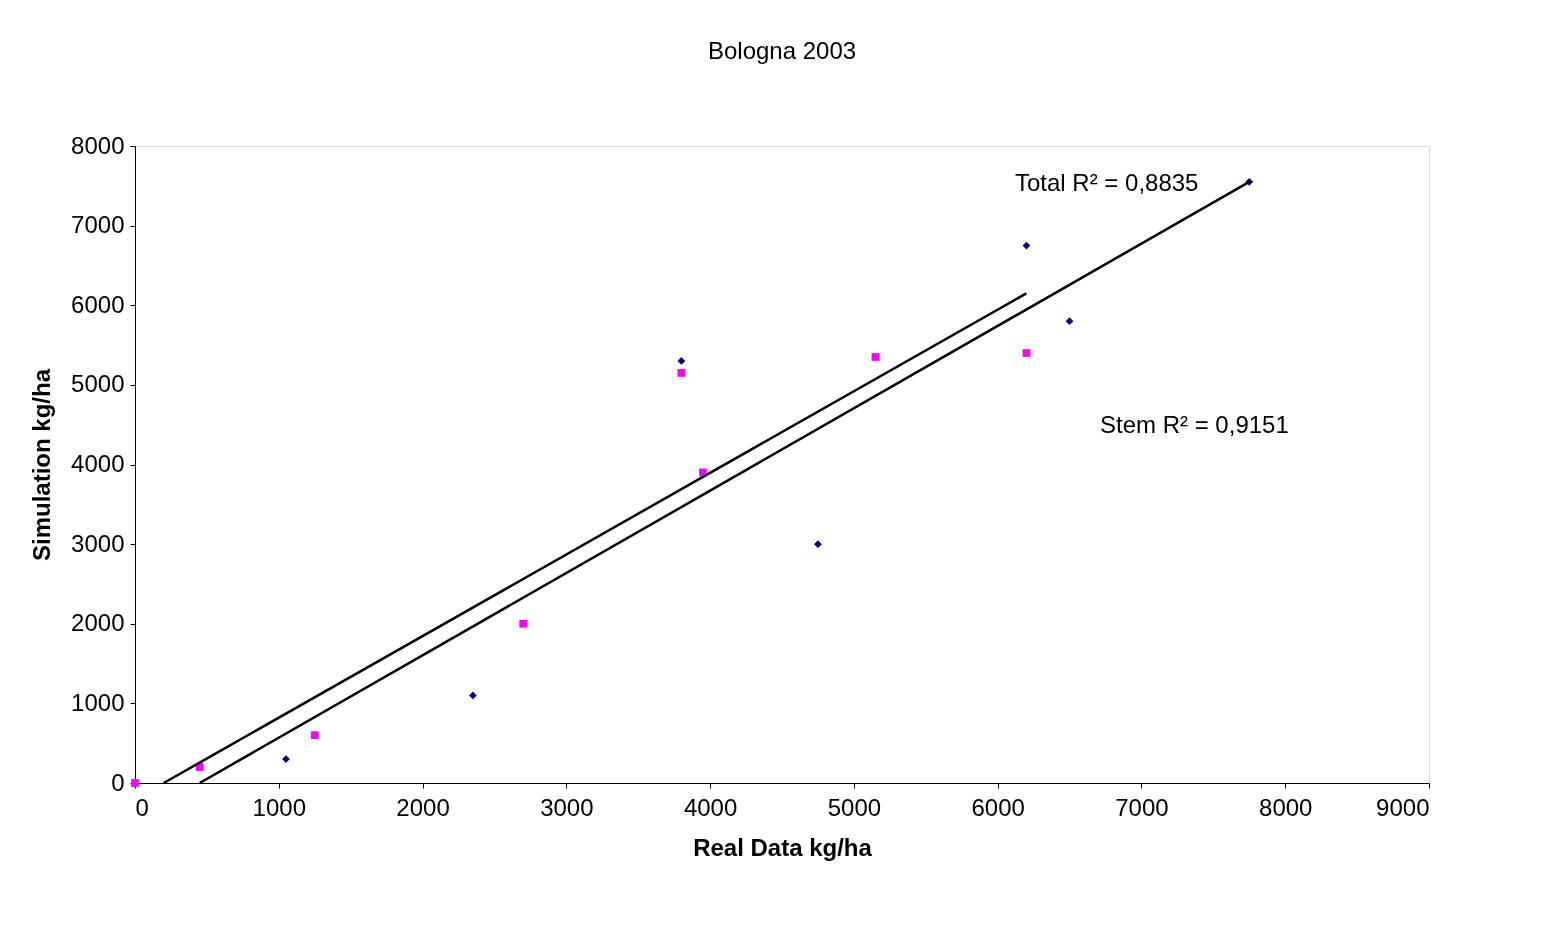  I want to click on y-tick-label: 6000, so click(98, 304).